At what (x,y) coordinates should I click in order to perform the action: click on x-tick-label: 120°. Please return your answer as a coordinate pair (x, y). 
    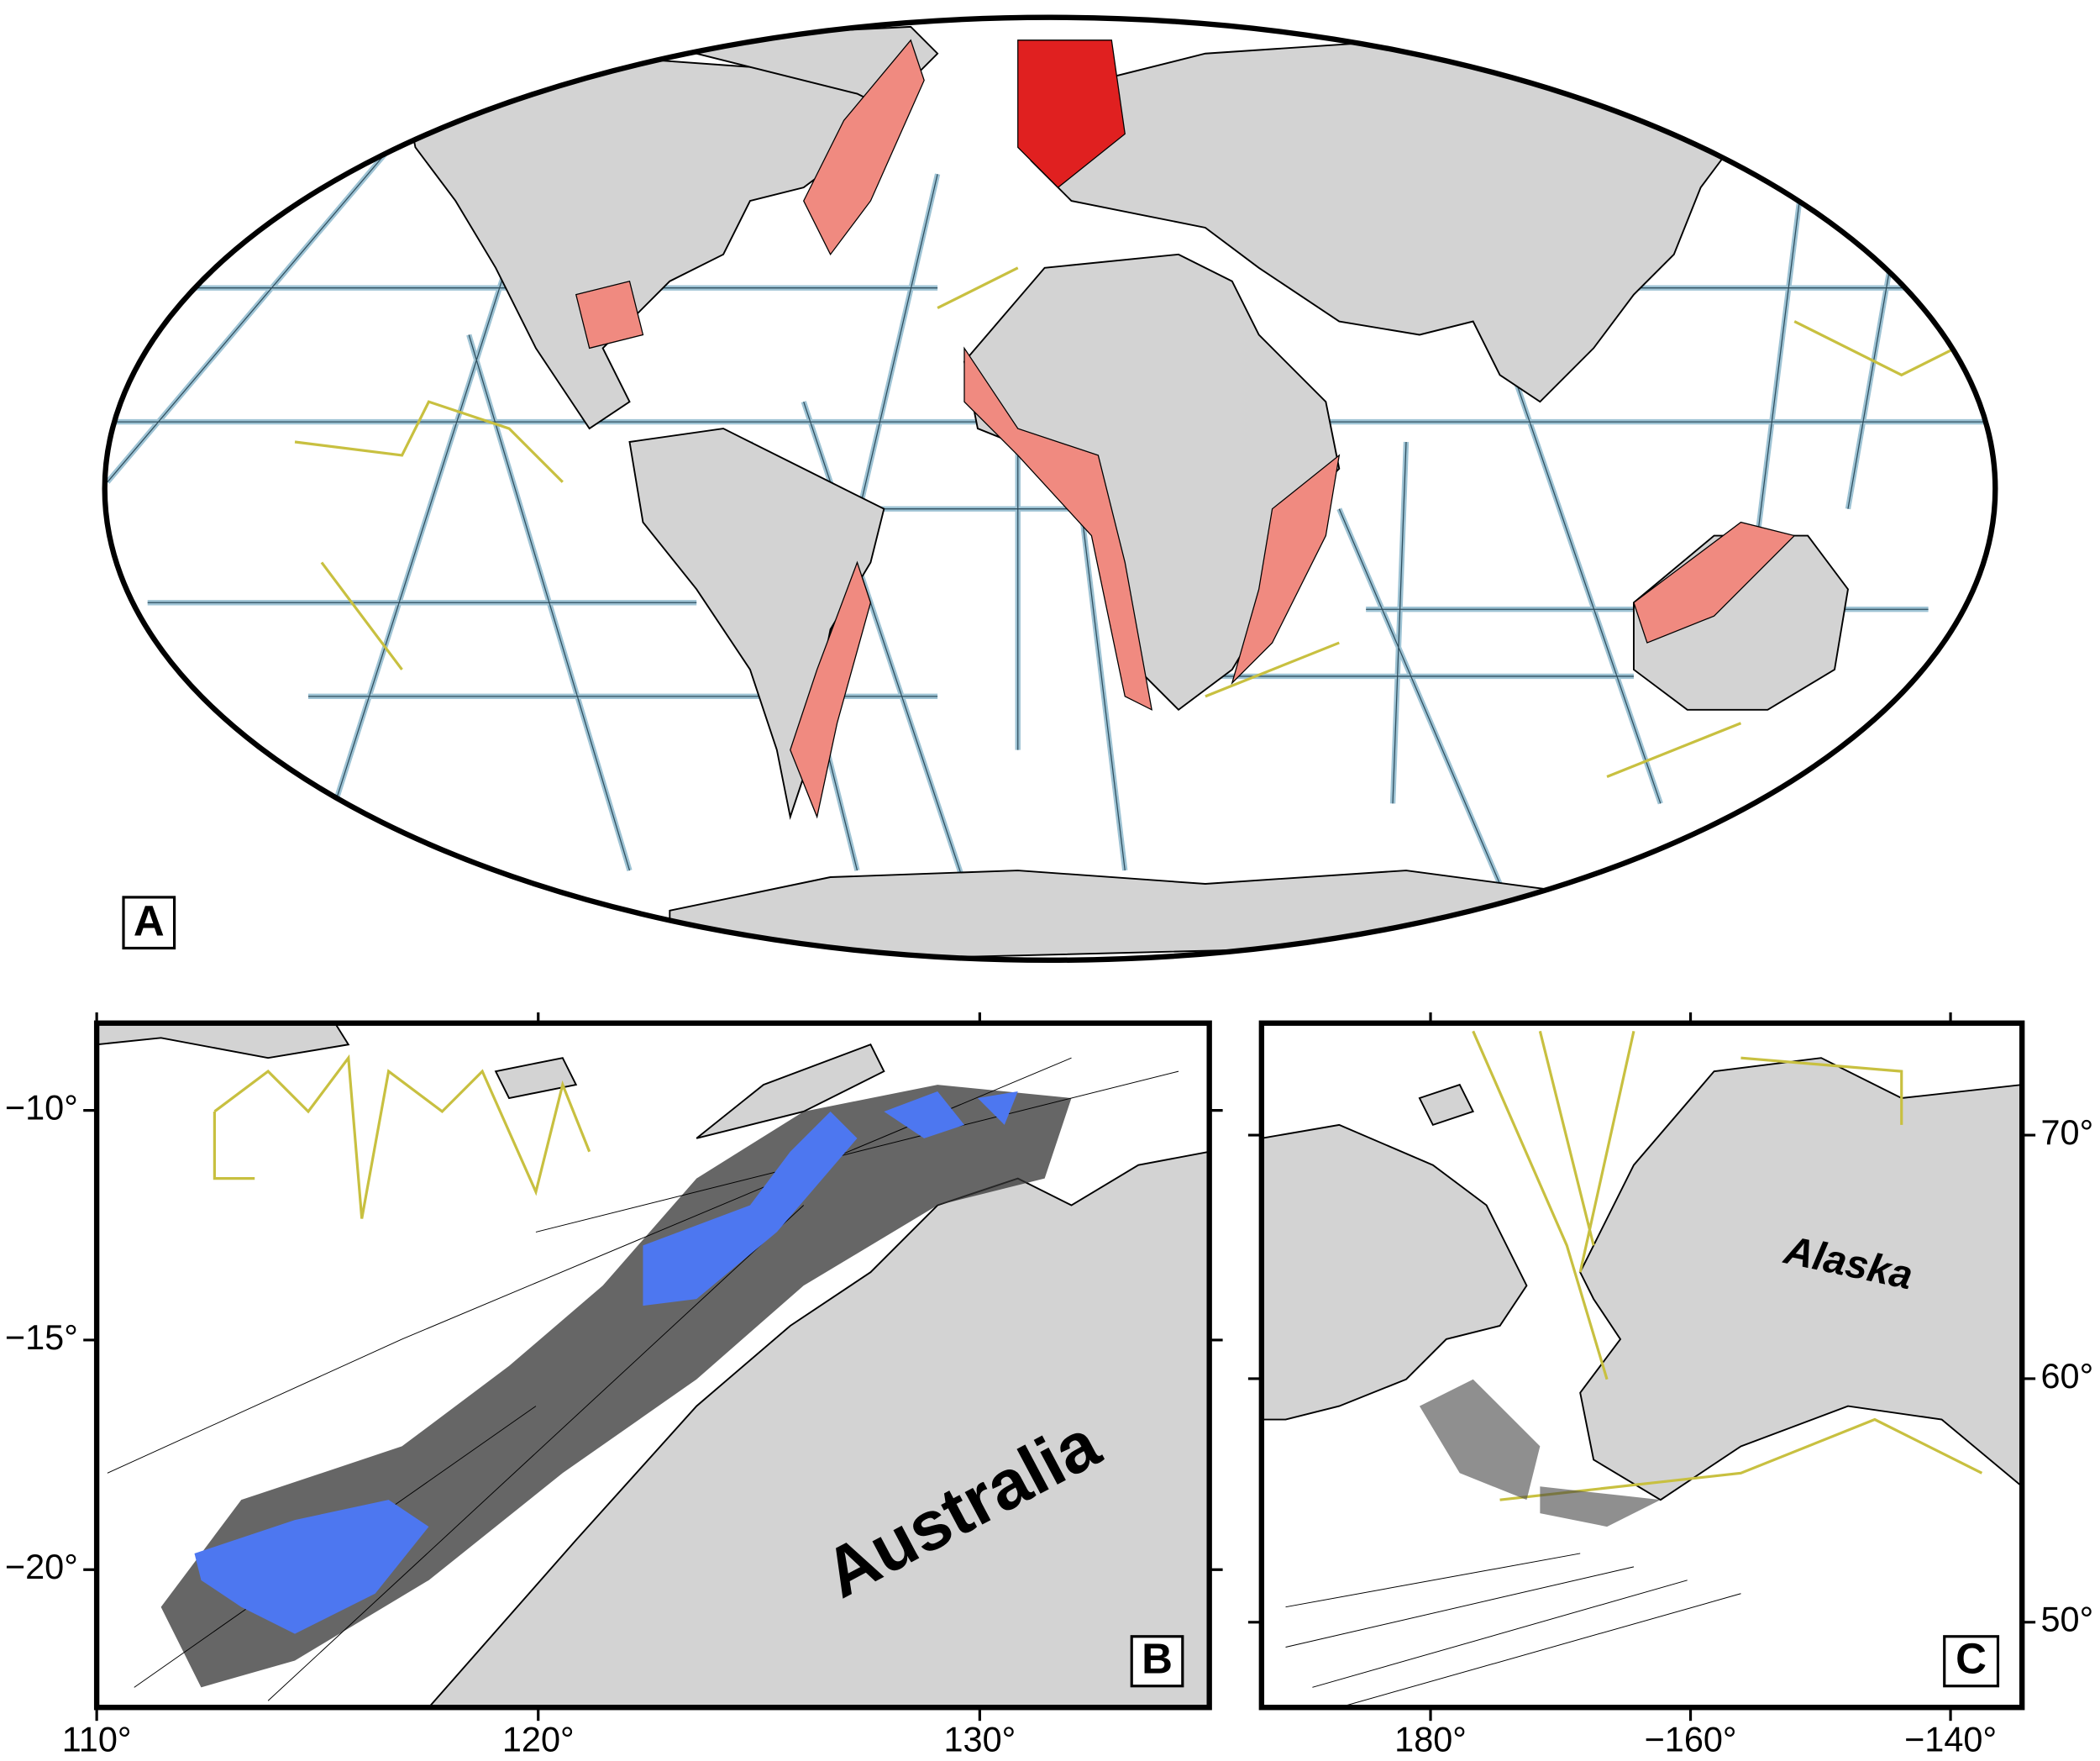
    Looking at the image, I should click on (538, 1739).